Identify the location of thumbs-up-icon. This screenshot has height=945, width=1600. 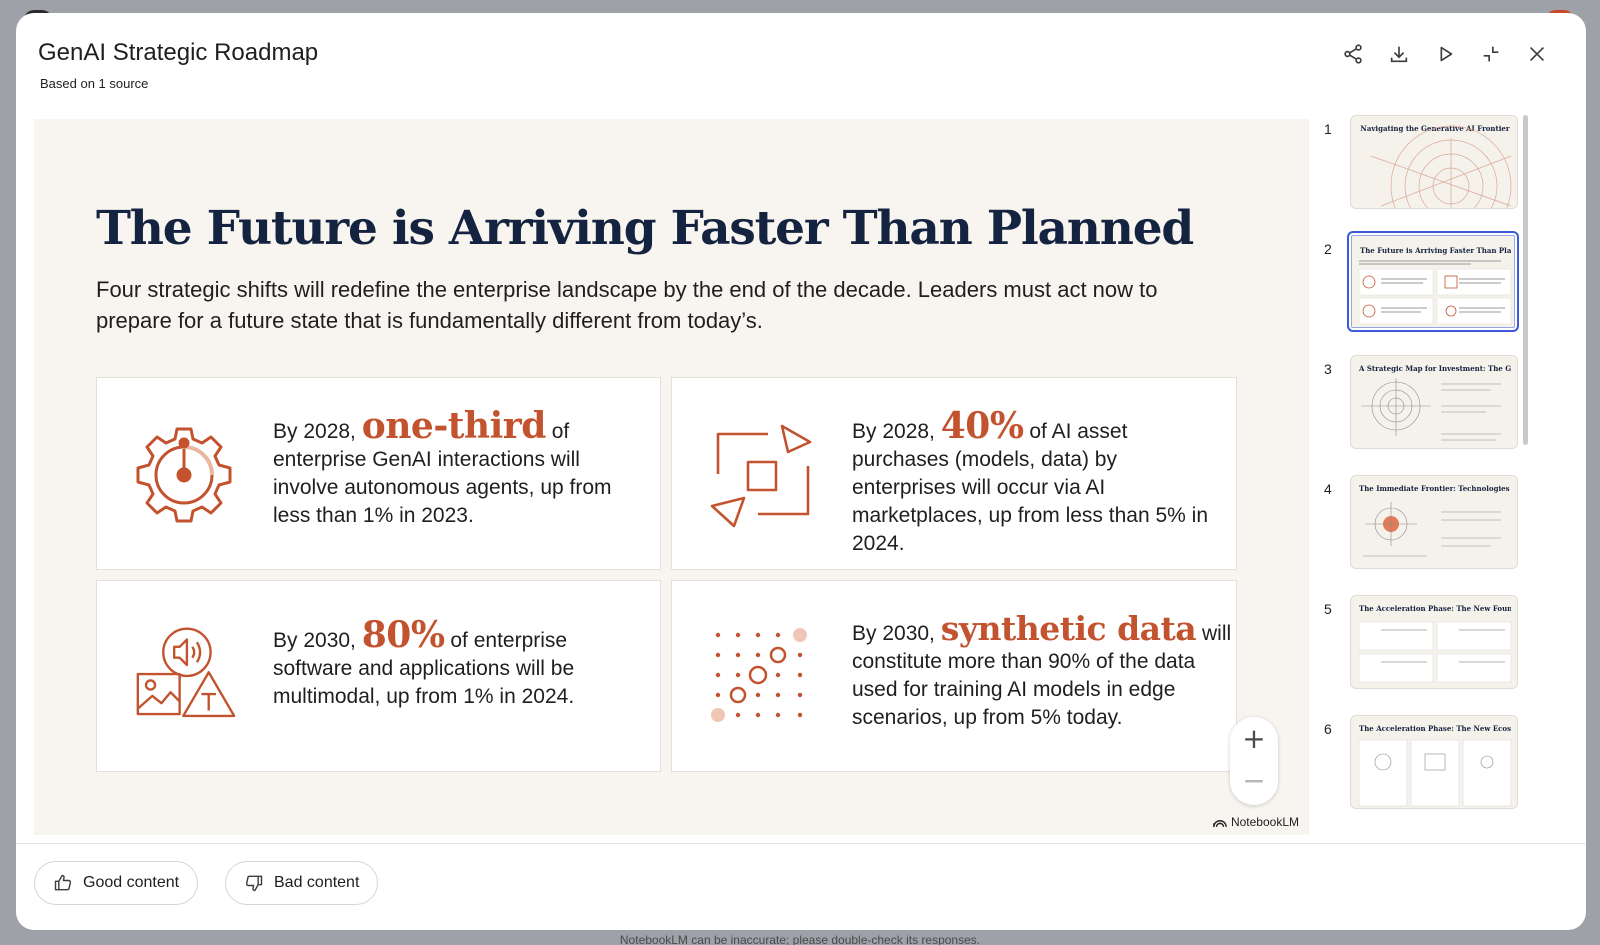
(63, 882).